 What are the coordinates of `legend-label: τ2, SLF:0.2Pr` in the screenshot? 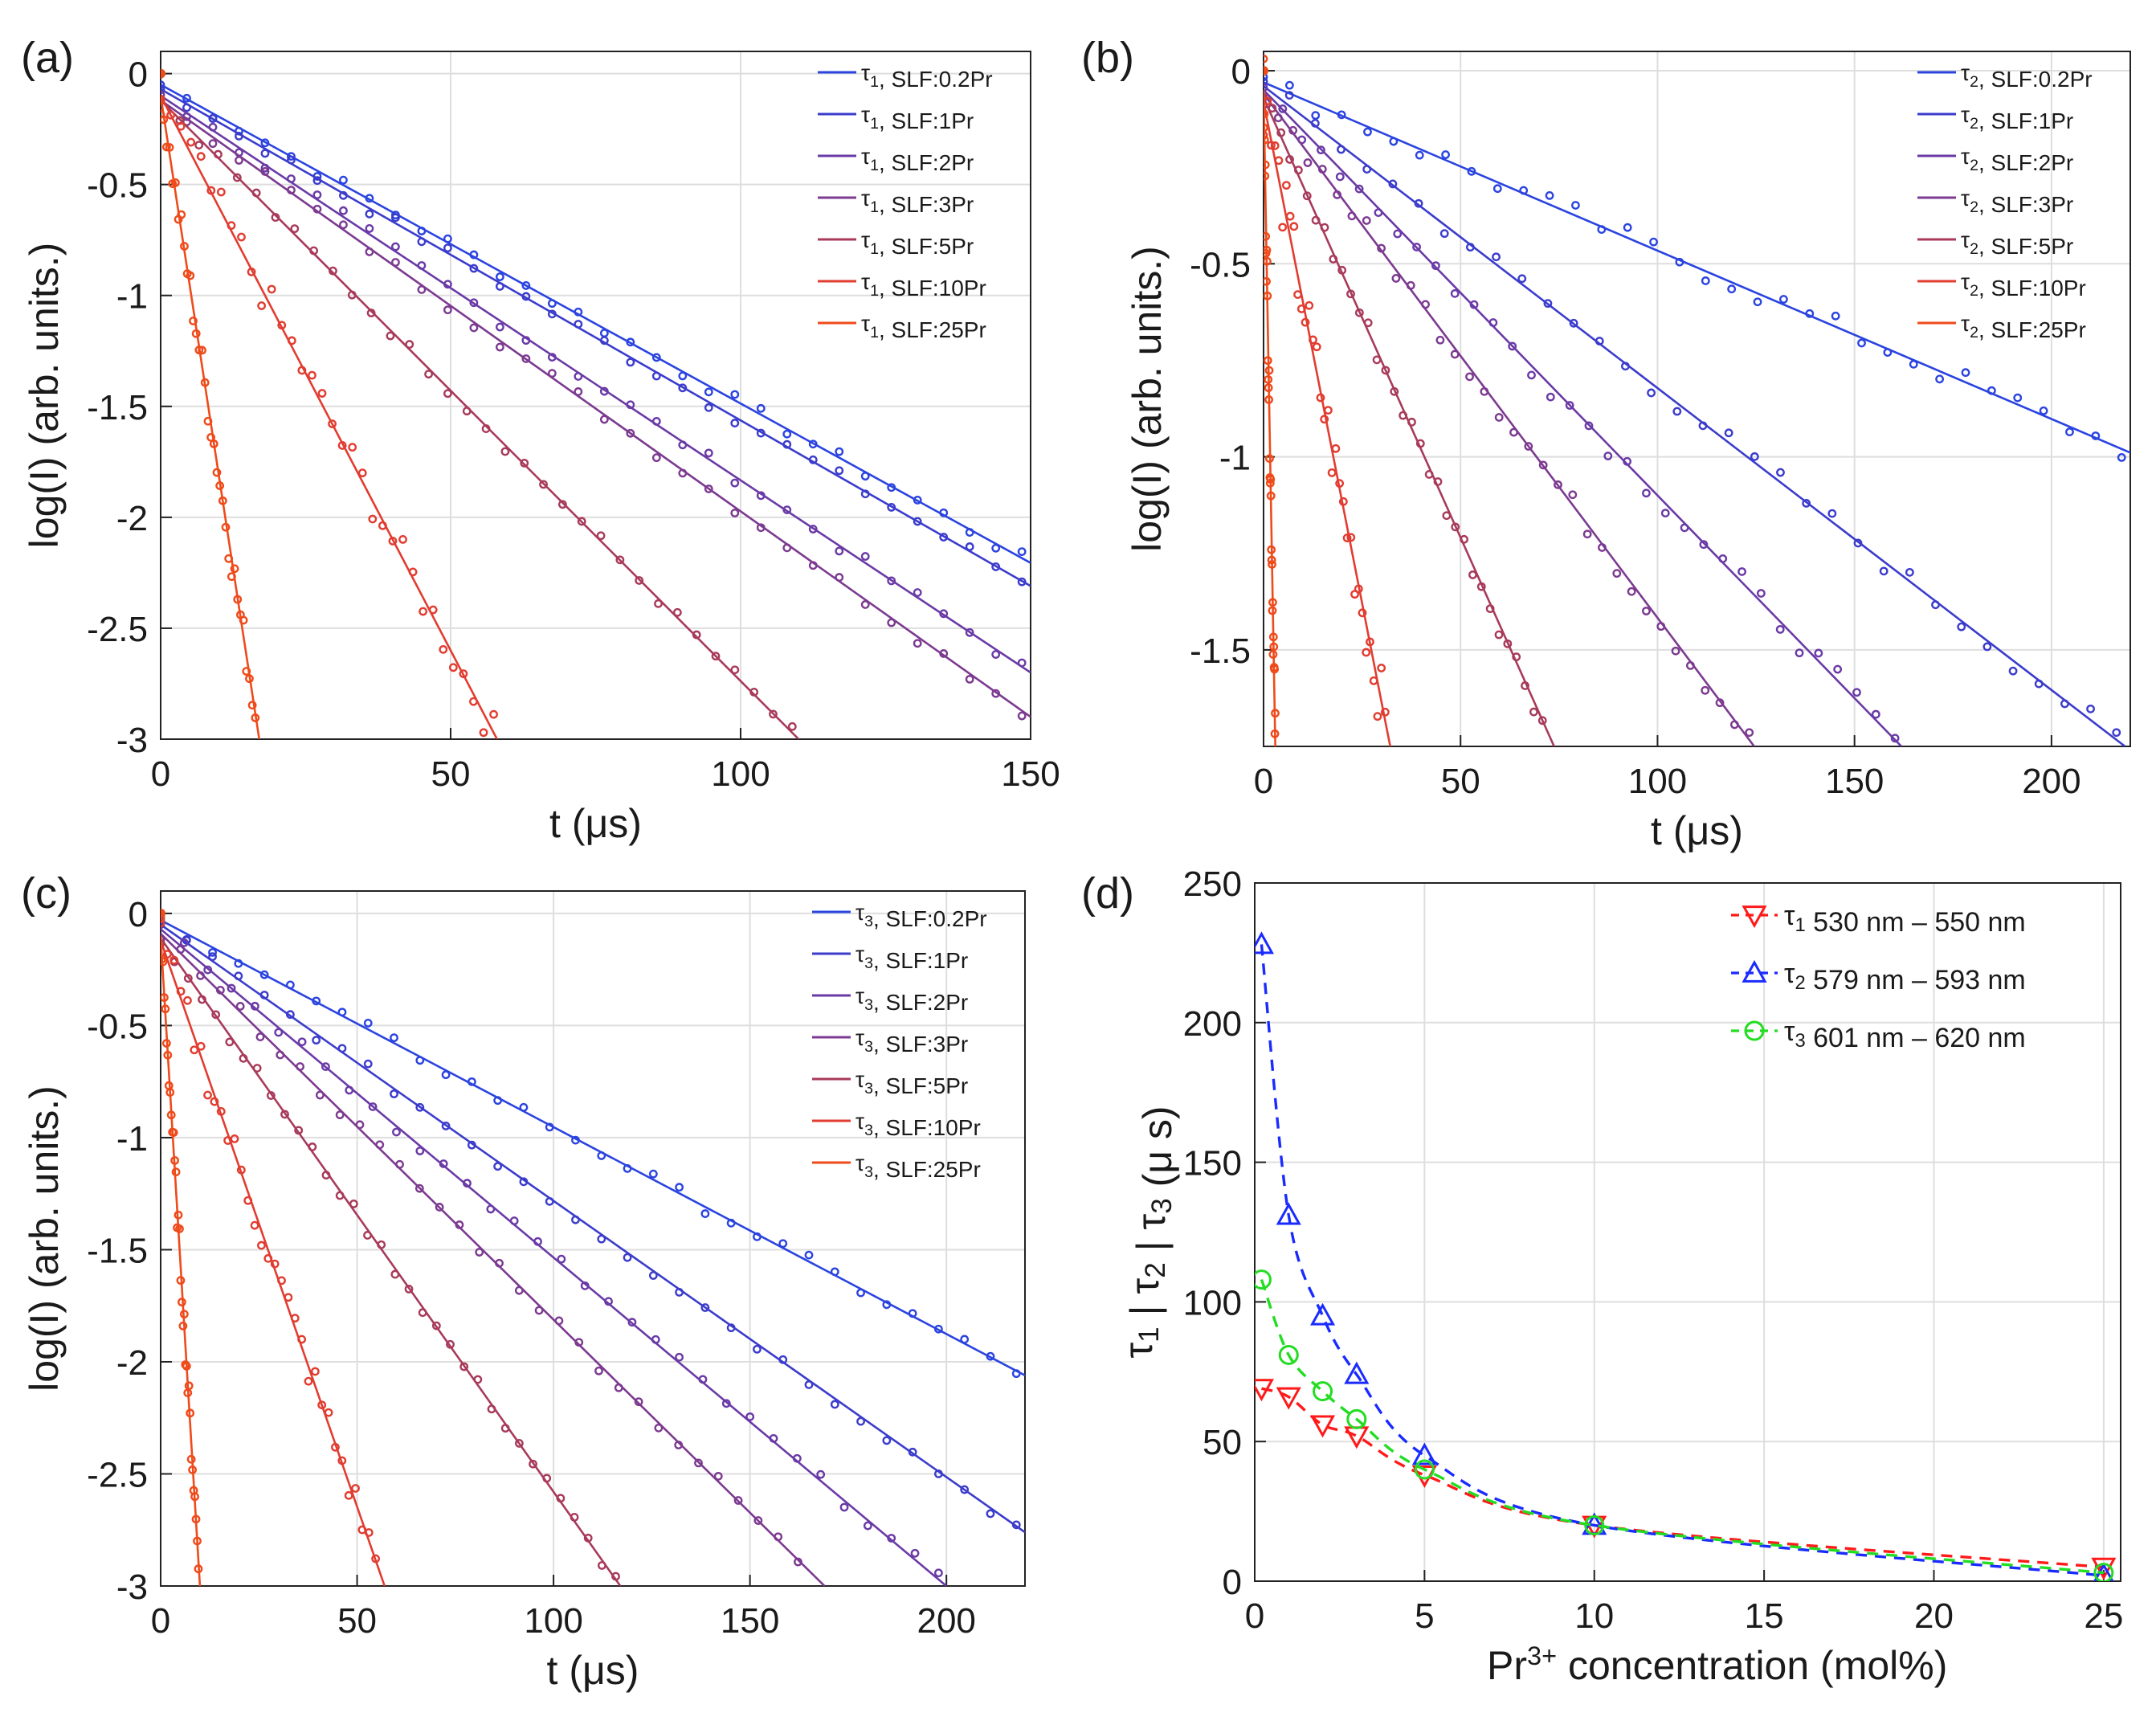 It's located at (2027, 76).